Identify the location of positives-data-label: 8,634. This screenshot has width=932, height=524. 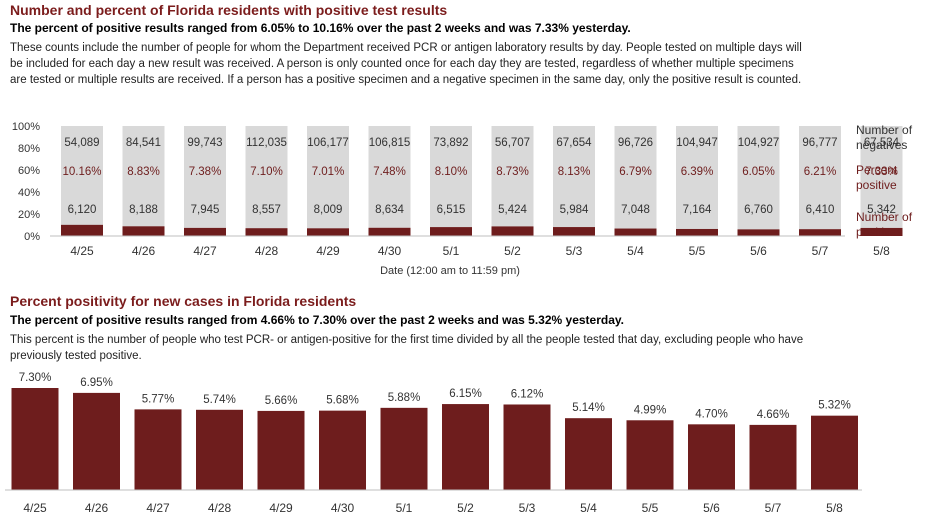
(389, 210).